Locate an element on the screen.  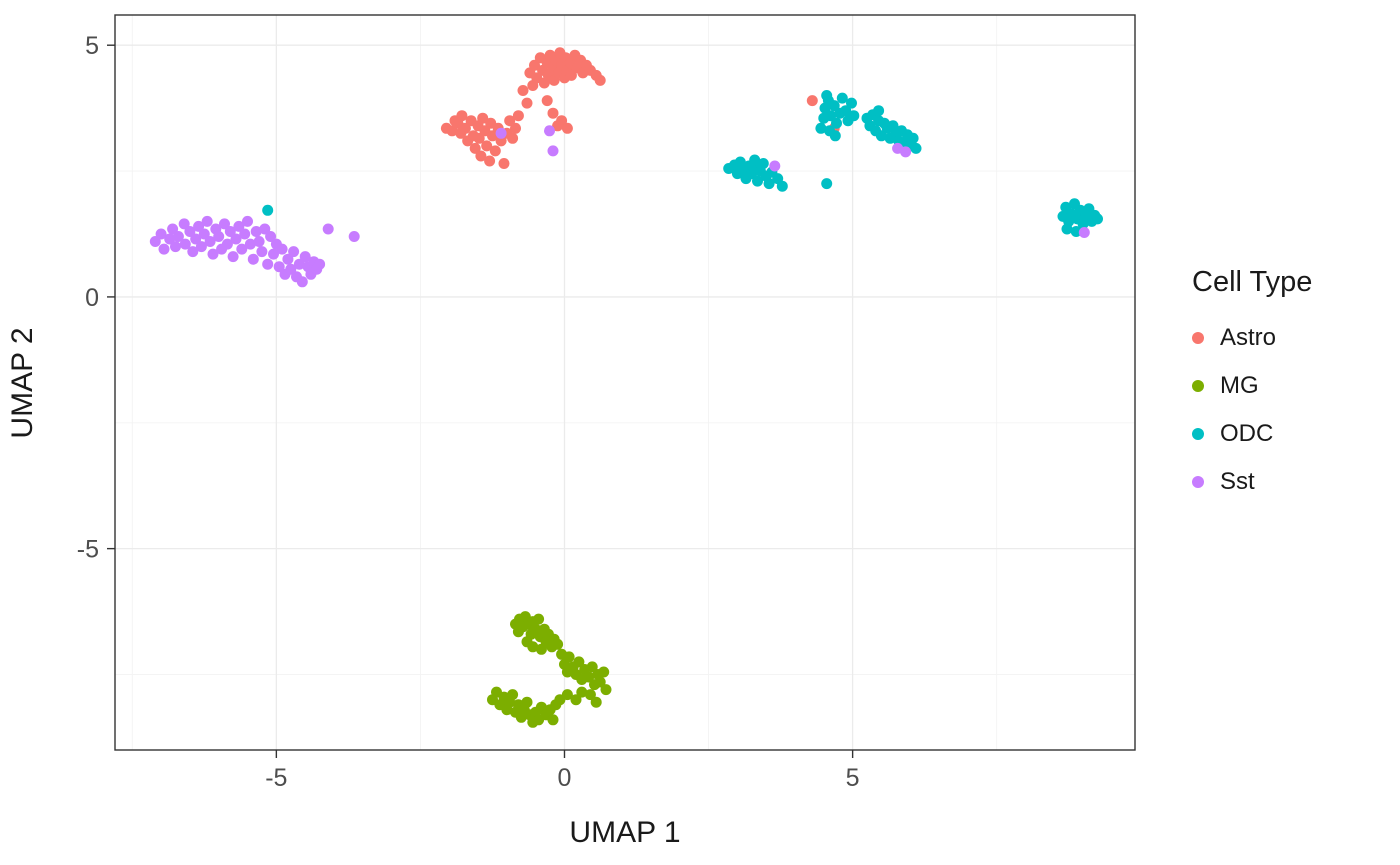
legend-item-astro: Astro is located at coordinates (1252, 338).